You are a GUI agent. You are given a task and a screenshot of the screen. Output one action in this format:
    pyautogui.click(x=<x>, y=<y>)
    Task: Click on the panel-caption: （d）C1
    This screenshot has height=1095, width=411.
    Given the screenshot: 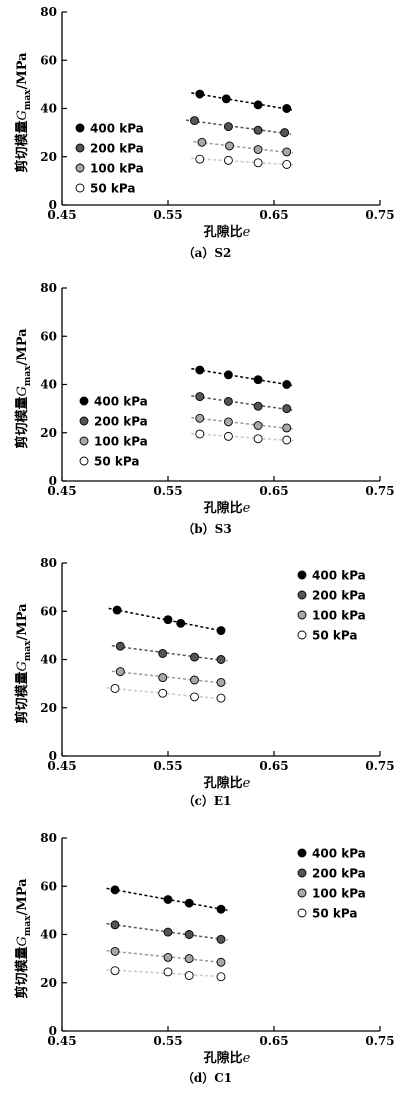 What is the action you would take?
    pyautogui.click(x=207, y=1077)
    